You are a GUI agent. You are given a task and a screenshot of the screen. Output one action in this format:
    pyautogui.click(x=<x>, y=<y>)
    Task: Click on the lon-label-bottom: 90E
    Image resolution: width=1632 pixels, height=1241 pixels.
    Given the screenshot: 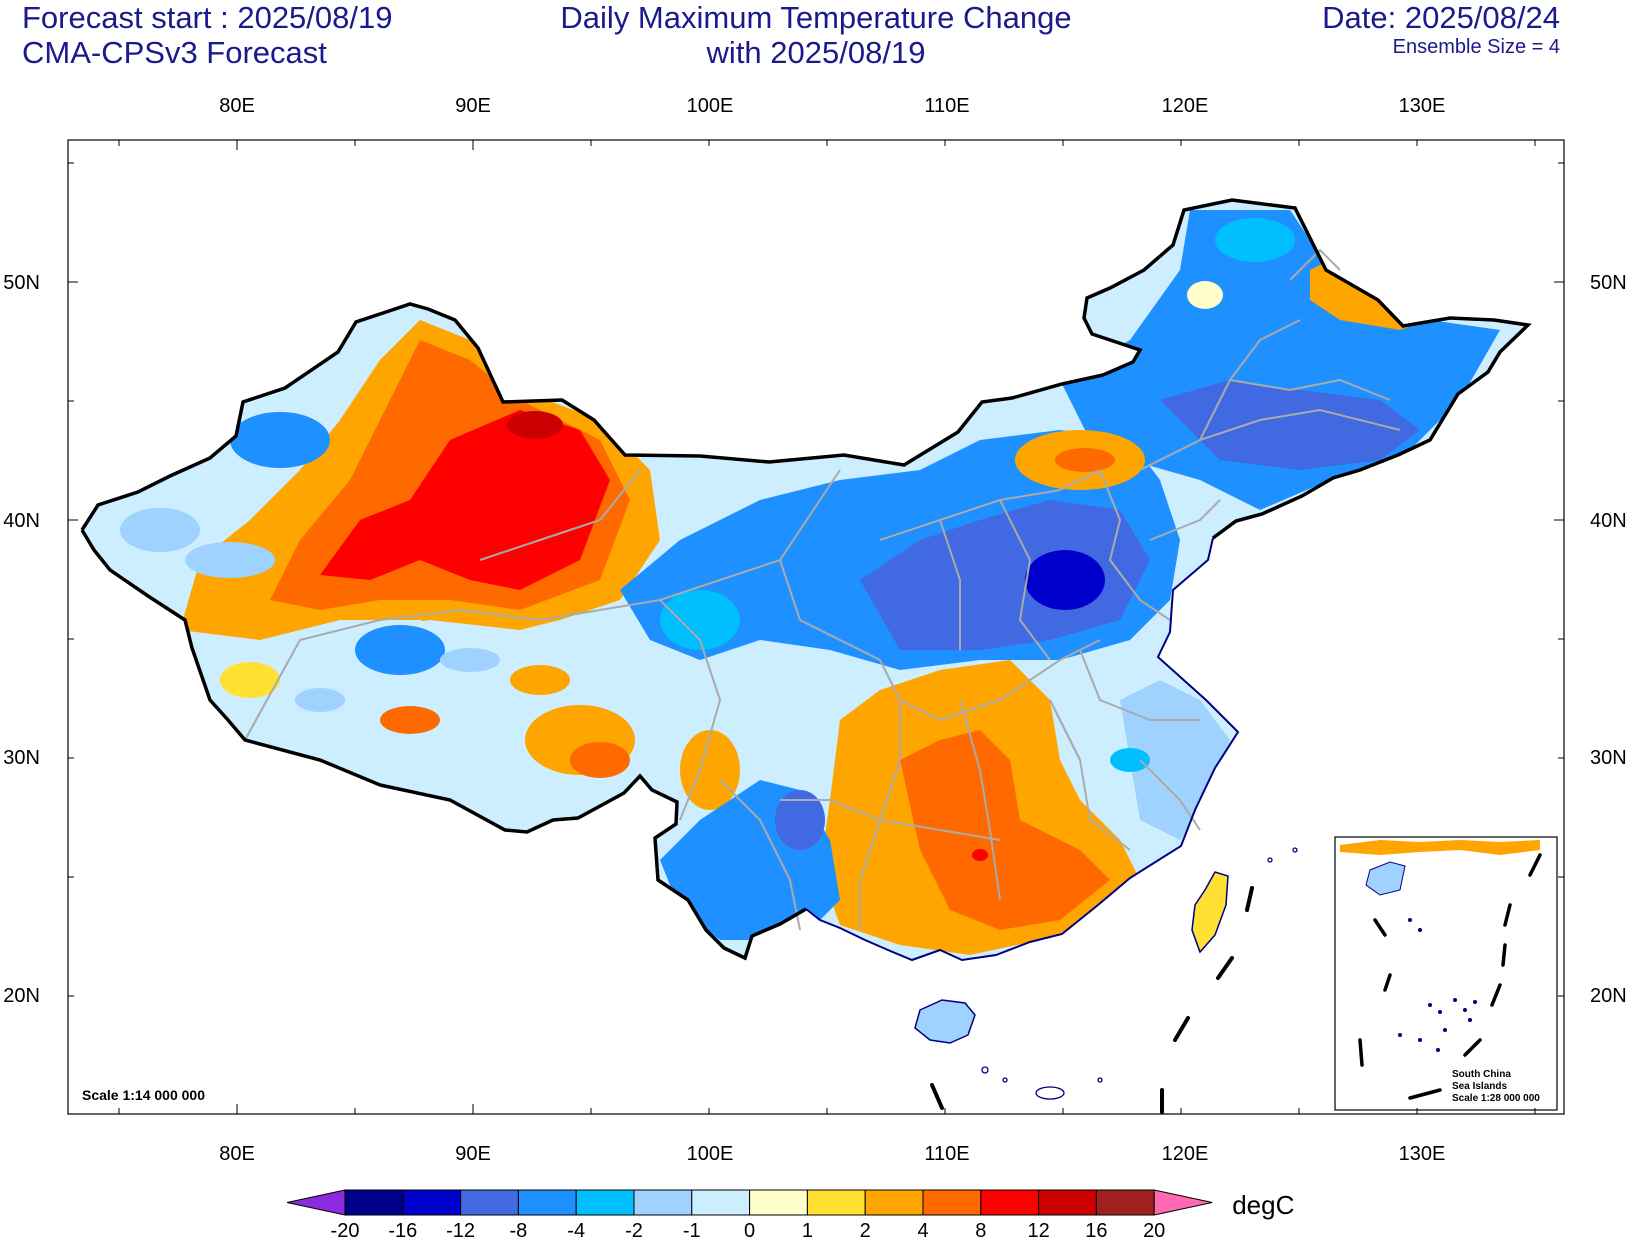 What is the action you would take?
    pyautogui.click(x=473, y=1154)
    